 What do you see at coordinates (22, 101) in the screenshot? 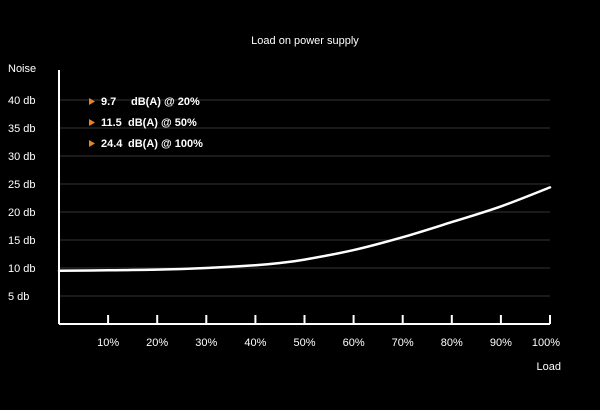
I see `y-tick-label: 40 db` at bounding box center [22, 101].